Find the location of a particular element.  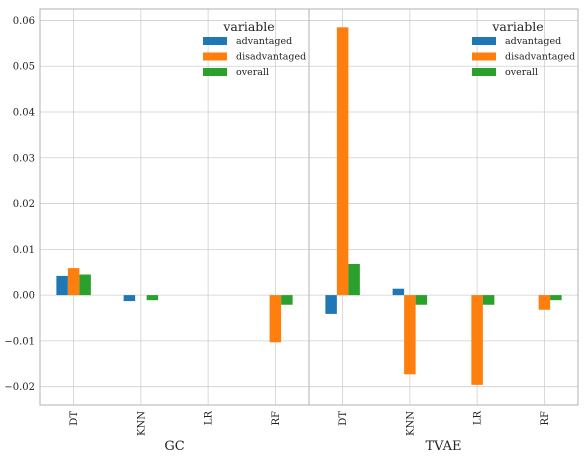

y-tick-label: 0.01 is located at coordinates (24, 250).